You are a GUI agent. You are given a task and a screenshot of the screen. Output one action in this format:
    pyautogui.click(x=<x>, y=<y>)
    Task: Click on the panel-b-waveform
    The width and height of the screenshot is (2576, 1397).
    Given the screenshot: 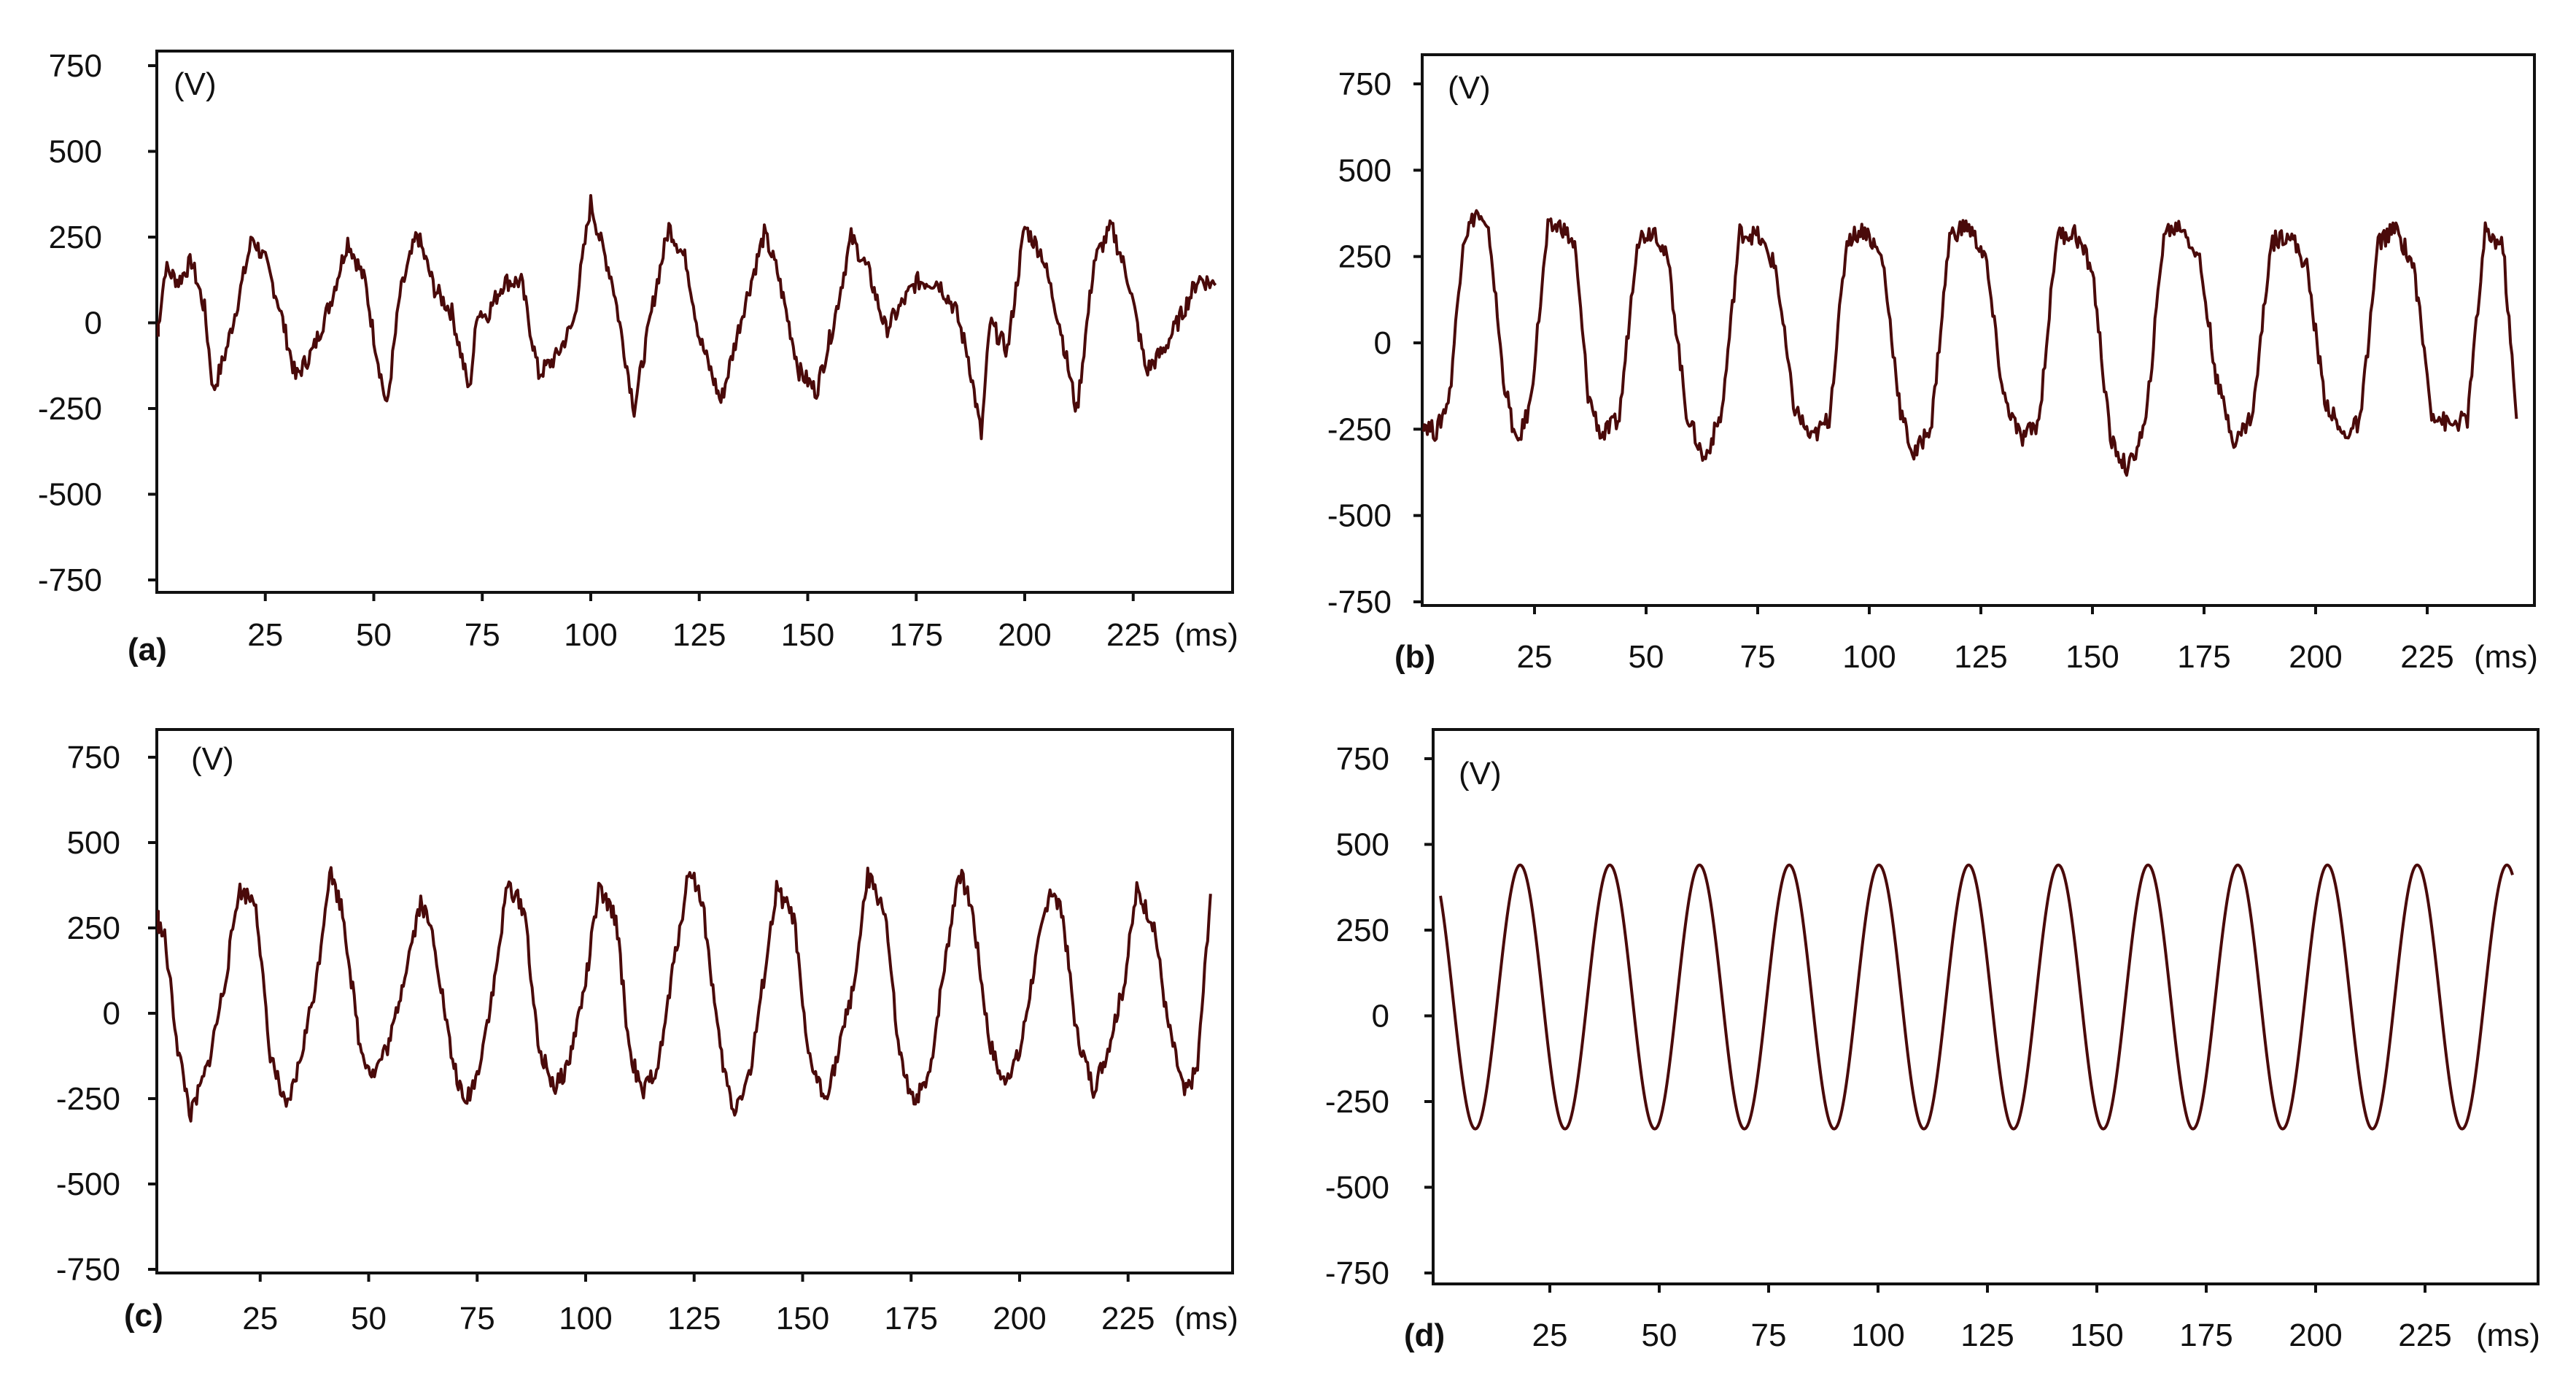 What is the action you would take?
    pyautogui.click(x=1970, y=343)
    